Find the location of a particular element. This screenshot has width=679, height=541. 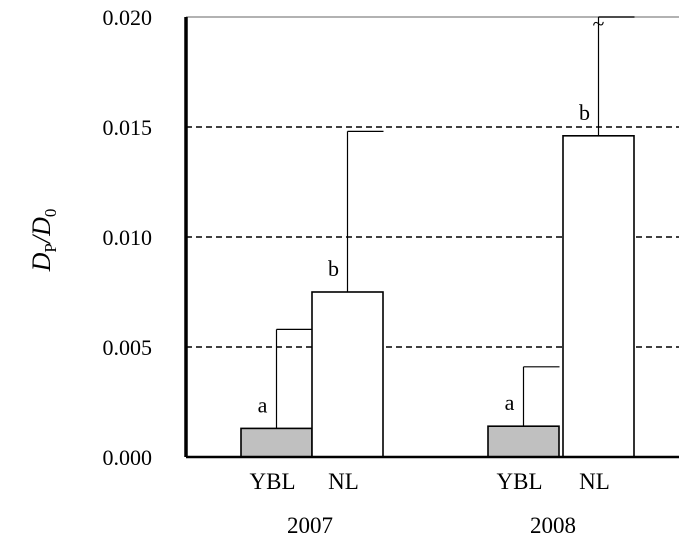

y-axis-label-sep: /D is located at coordinates (41, 231).